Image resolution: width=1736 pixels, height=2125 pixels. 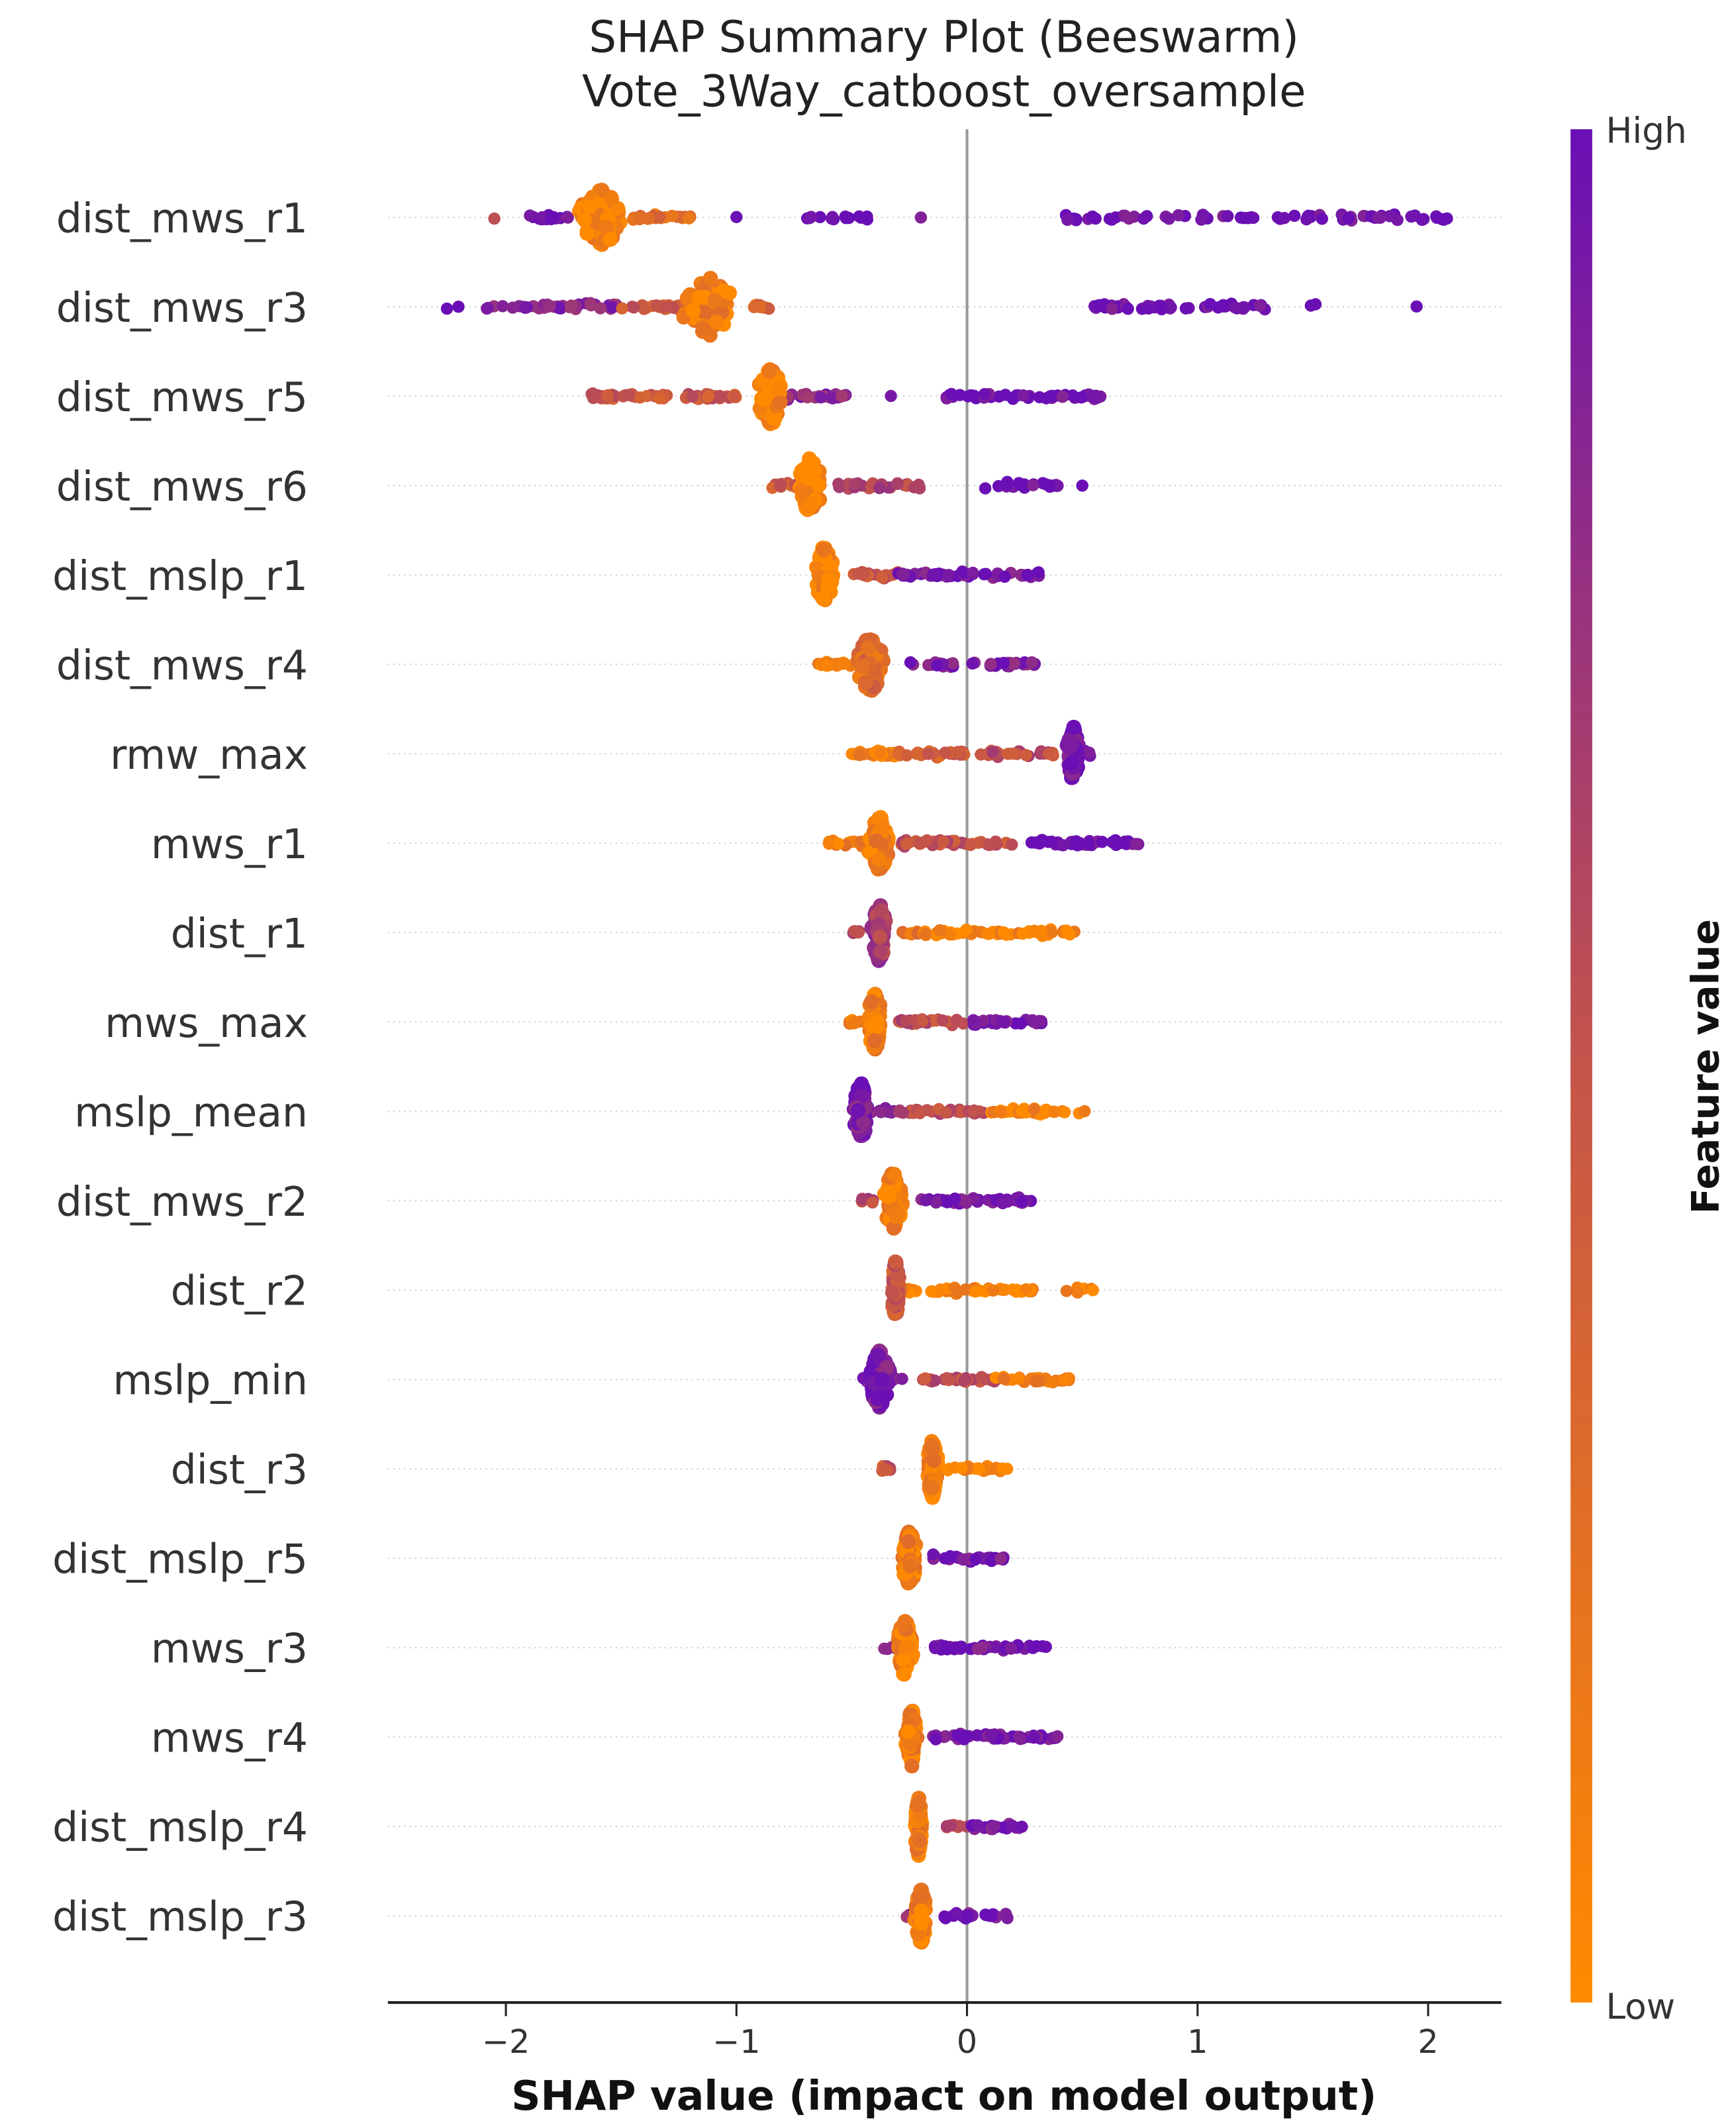 What do you see at coordinates (957, 1916) in the screenshot?
I see `feature-swarm-dist_mslp_r3` at bounding box center [957, 1916].